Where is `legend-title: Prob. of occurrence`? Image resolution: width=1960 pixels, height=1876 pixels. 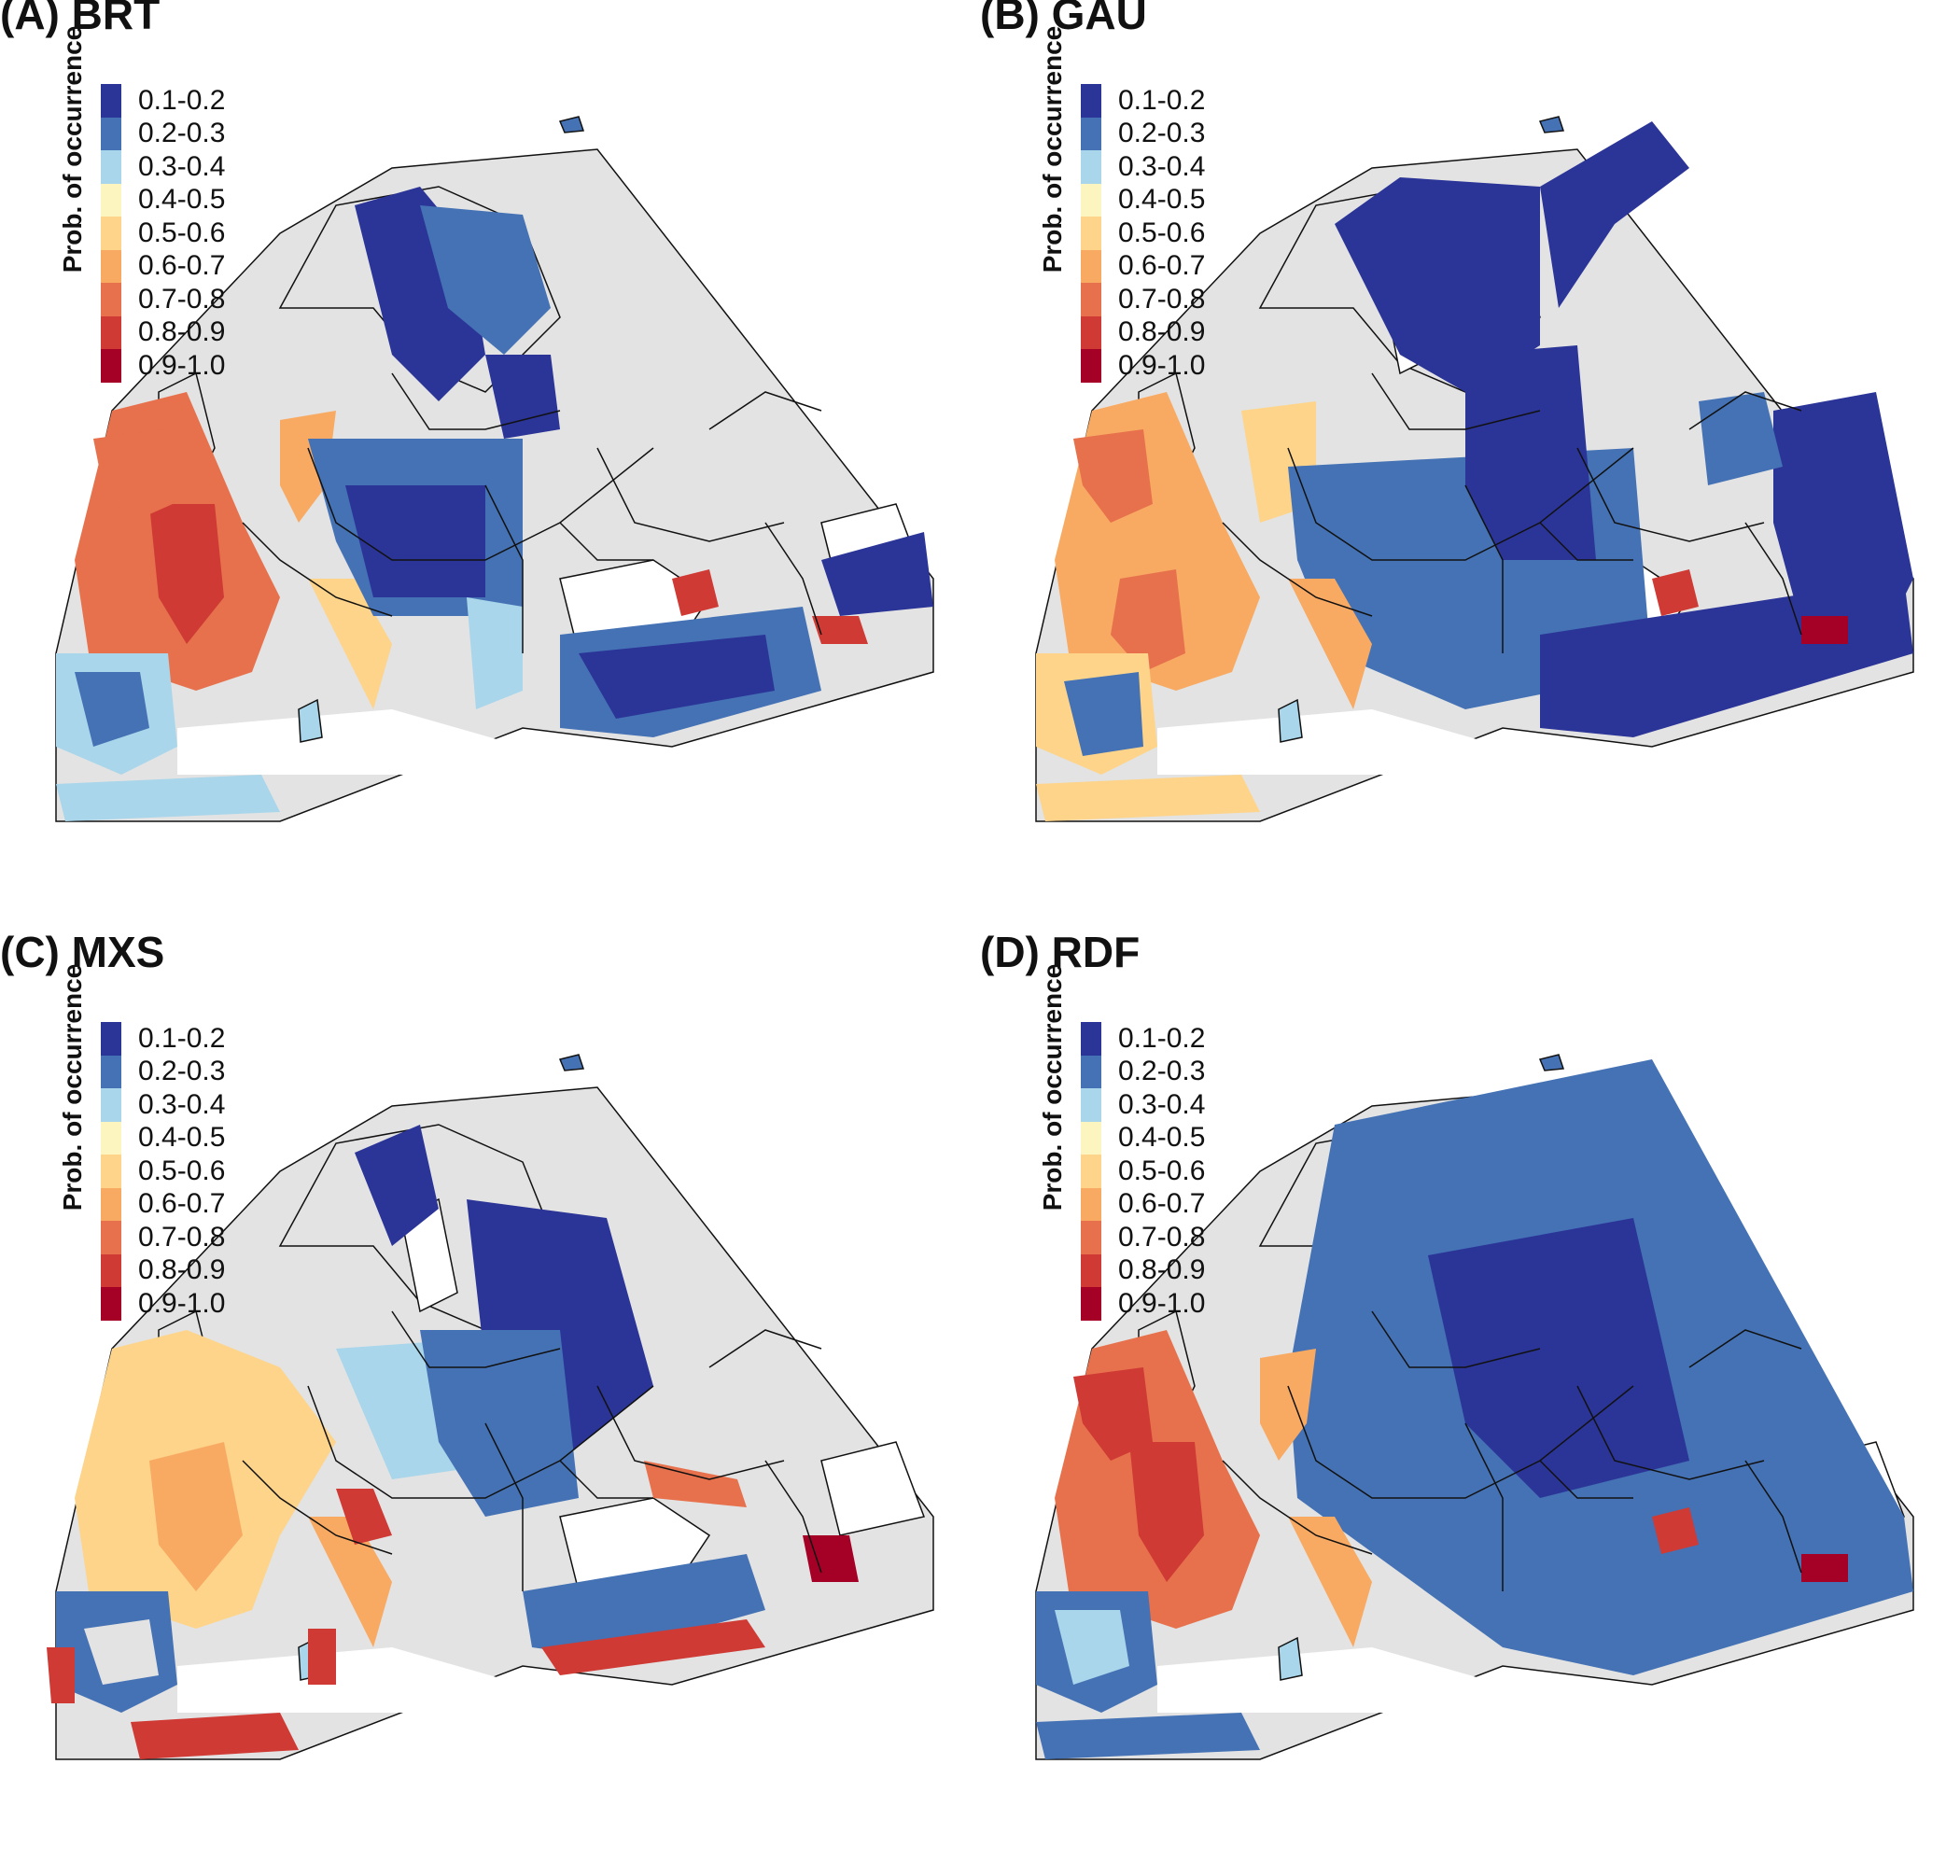
legend-title: Prob. of occurrence is located at coordinates (72, 1087).